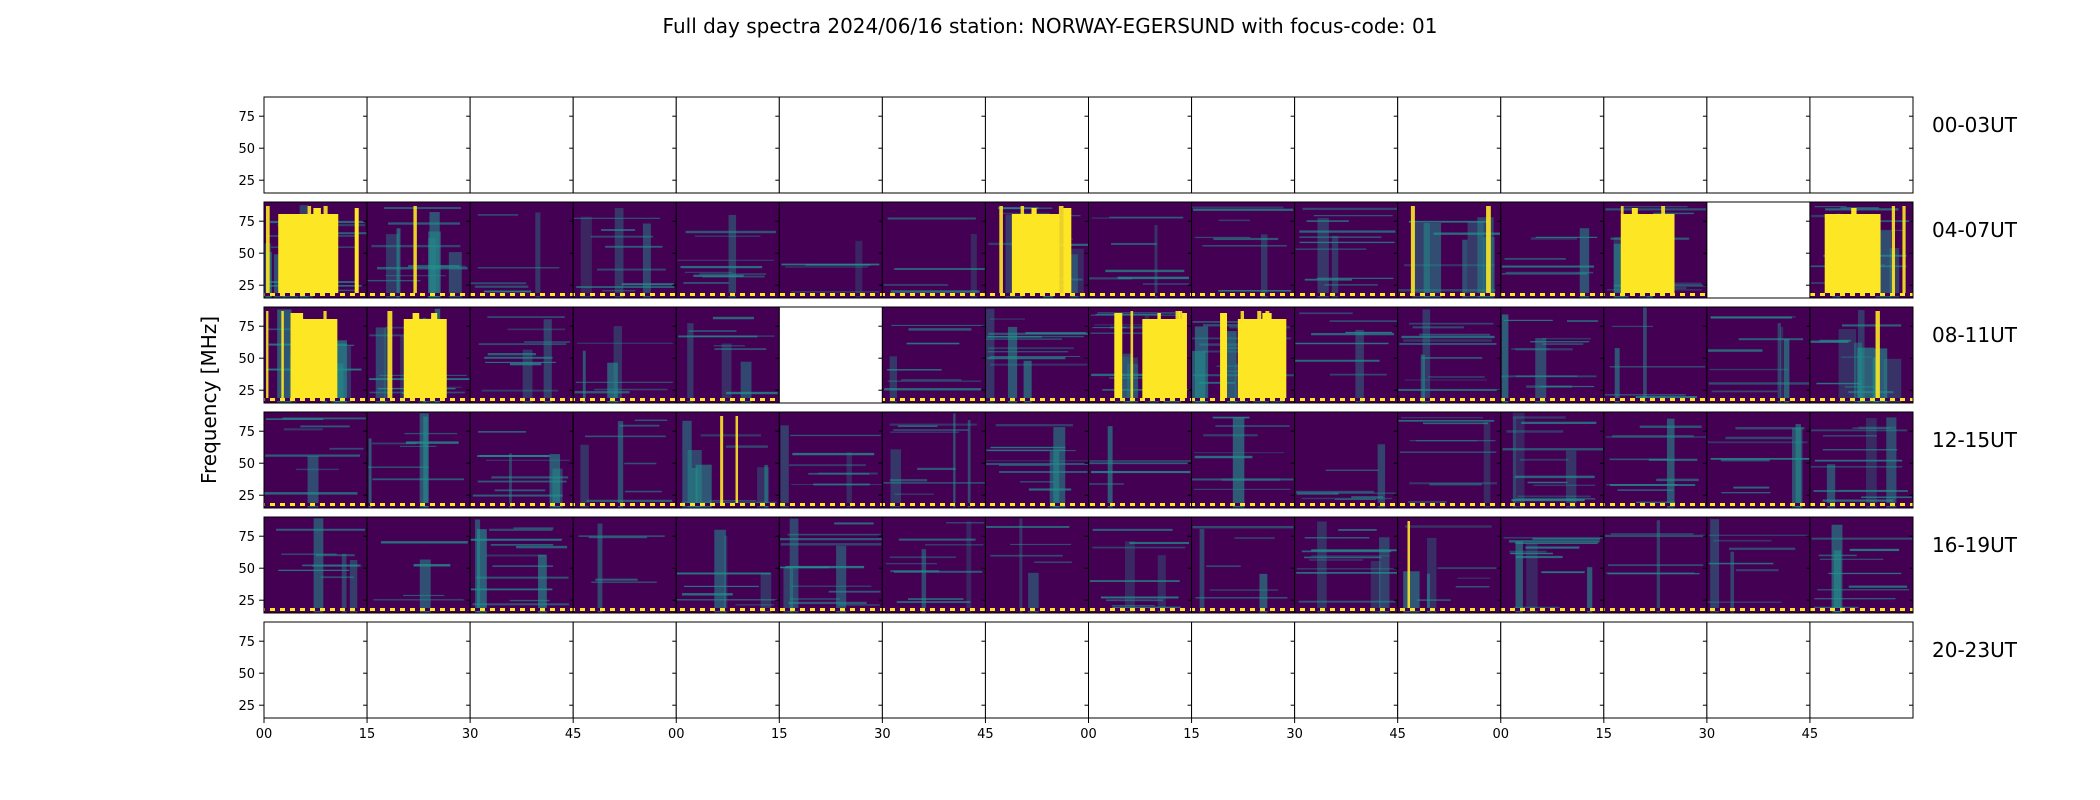 This screenshot has width=2100, height=800. What do you see at coordinates (882, 734) in the screenshot?
I see `x-tick-label: 30` at bounding box center [882, 734].